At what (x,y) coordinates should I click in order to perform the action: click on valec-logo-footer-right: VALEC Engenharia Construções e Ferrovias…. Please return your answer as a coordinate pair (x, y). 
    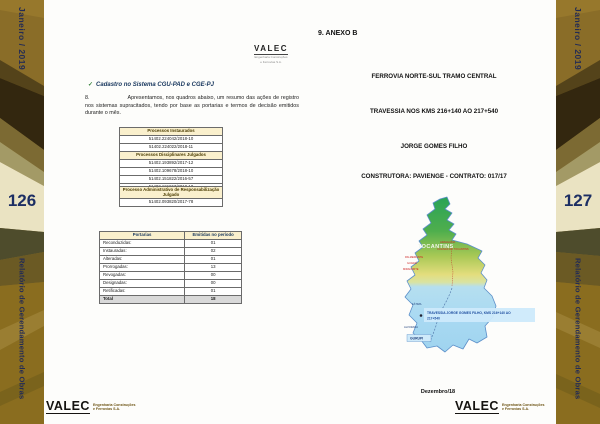
    Looking at the image, I should click on (499, 407).